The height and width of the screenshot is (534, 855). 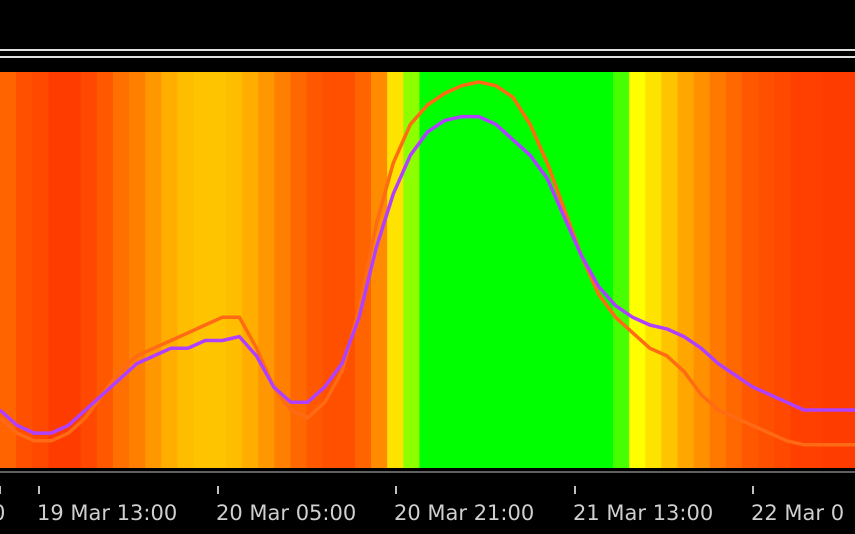 I want to click on x-tick-label: 22 Mar 0, so click(x=797, y=513).